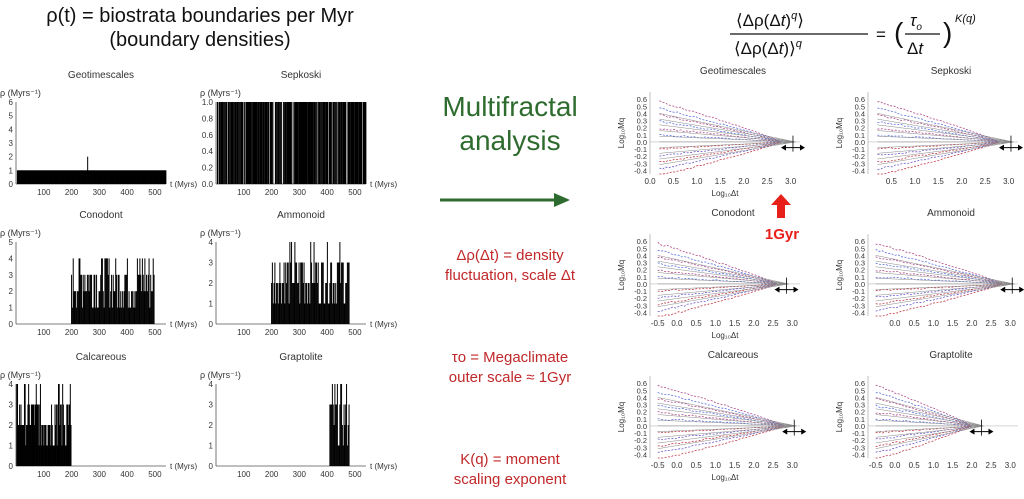 The width and height of the screenshot is (1024, 499). I want to click on svg-text: K(q), so click(965, 19).